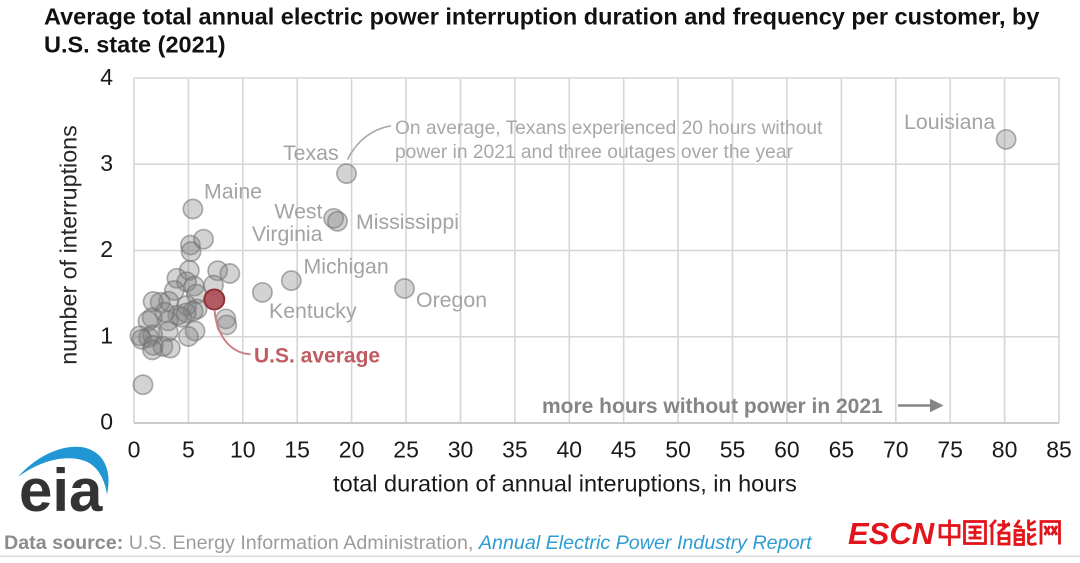  Describe the element at coordinates (787, 449) in the screenshot. I see `svg-text: 60` at that location.